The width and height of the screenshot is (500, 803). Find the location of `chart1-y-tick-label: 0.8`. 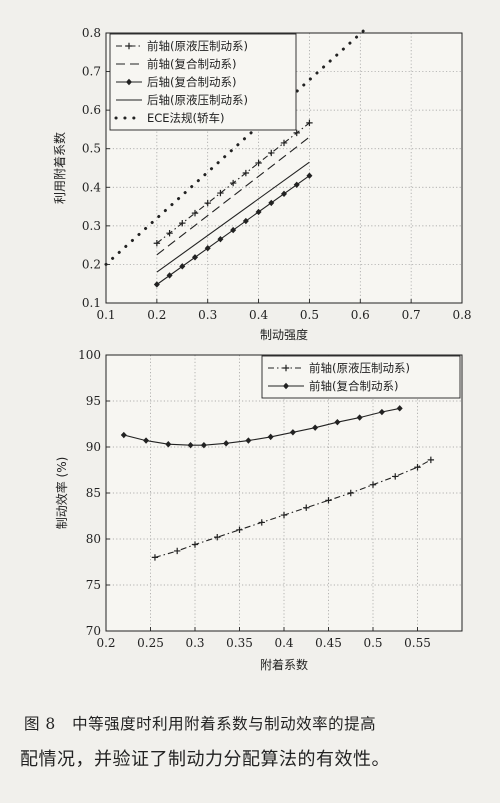

chart1-y-tick-label: 0.8 is located at coordinates (91, 33).